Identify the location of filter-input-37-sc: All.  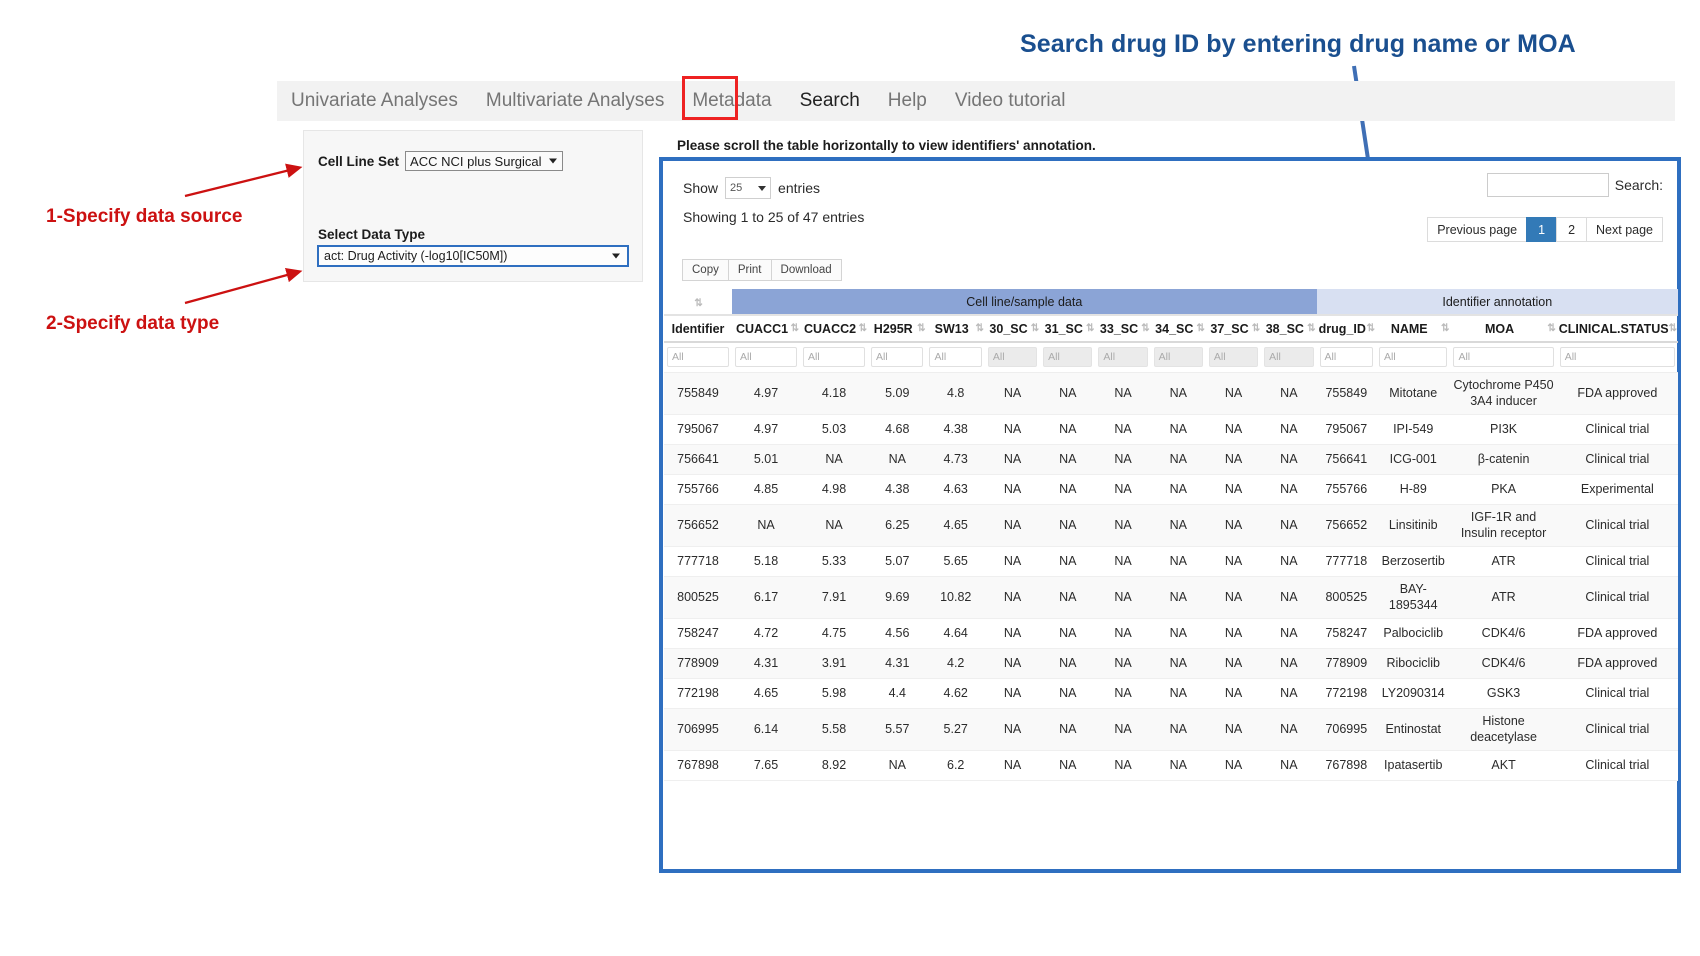
(1233, 357).